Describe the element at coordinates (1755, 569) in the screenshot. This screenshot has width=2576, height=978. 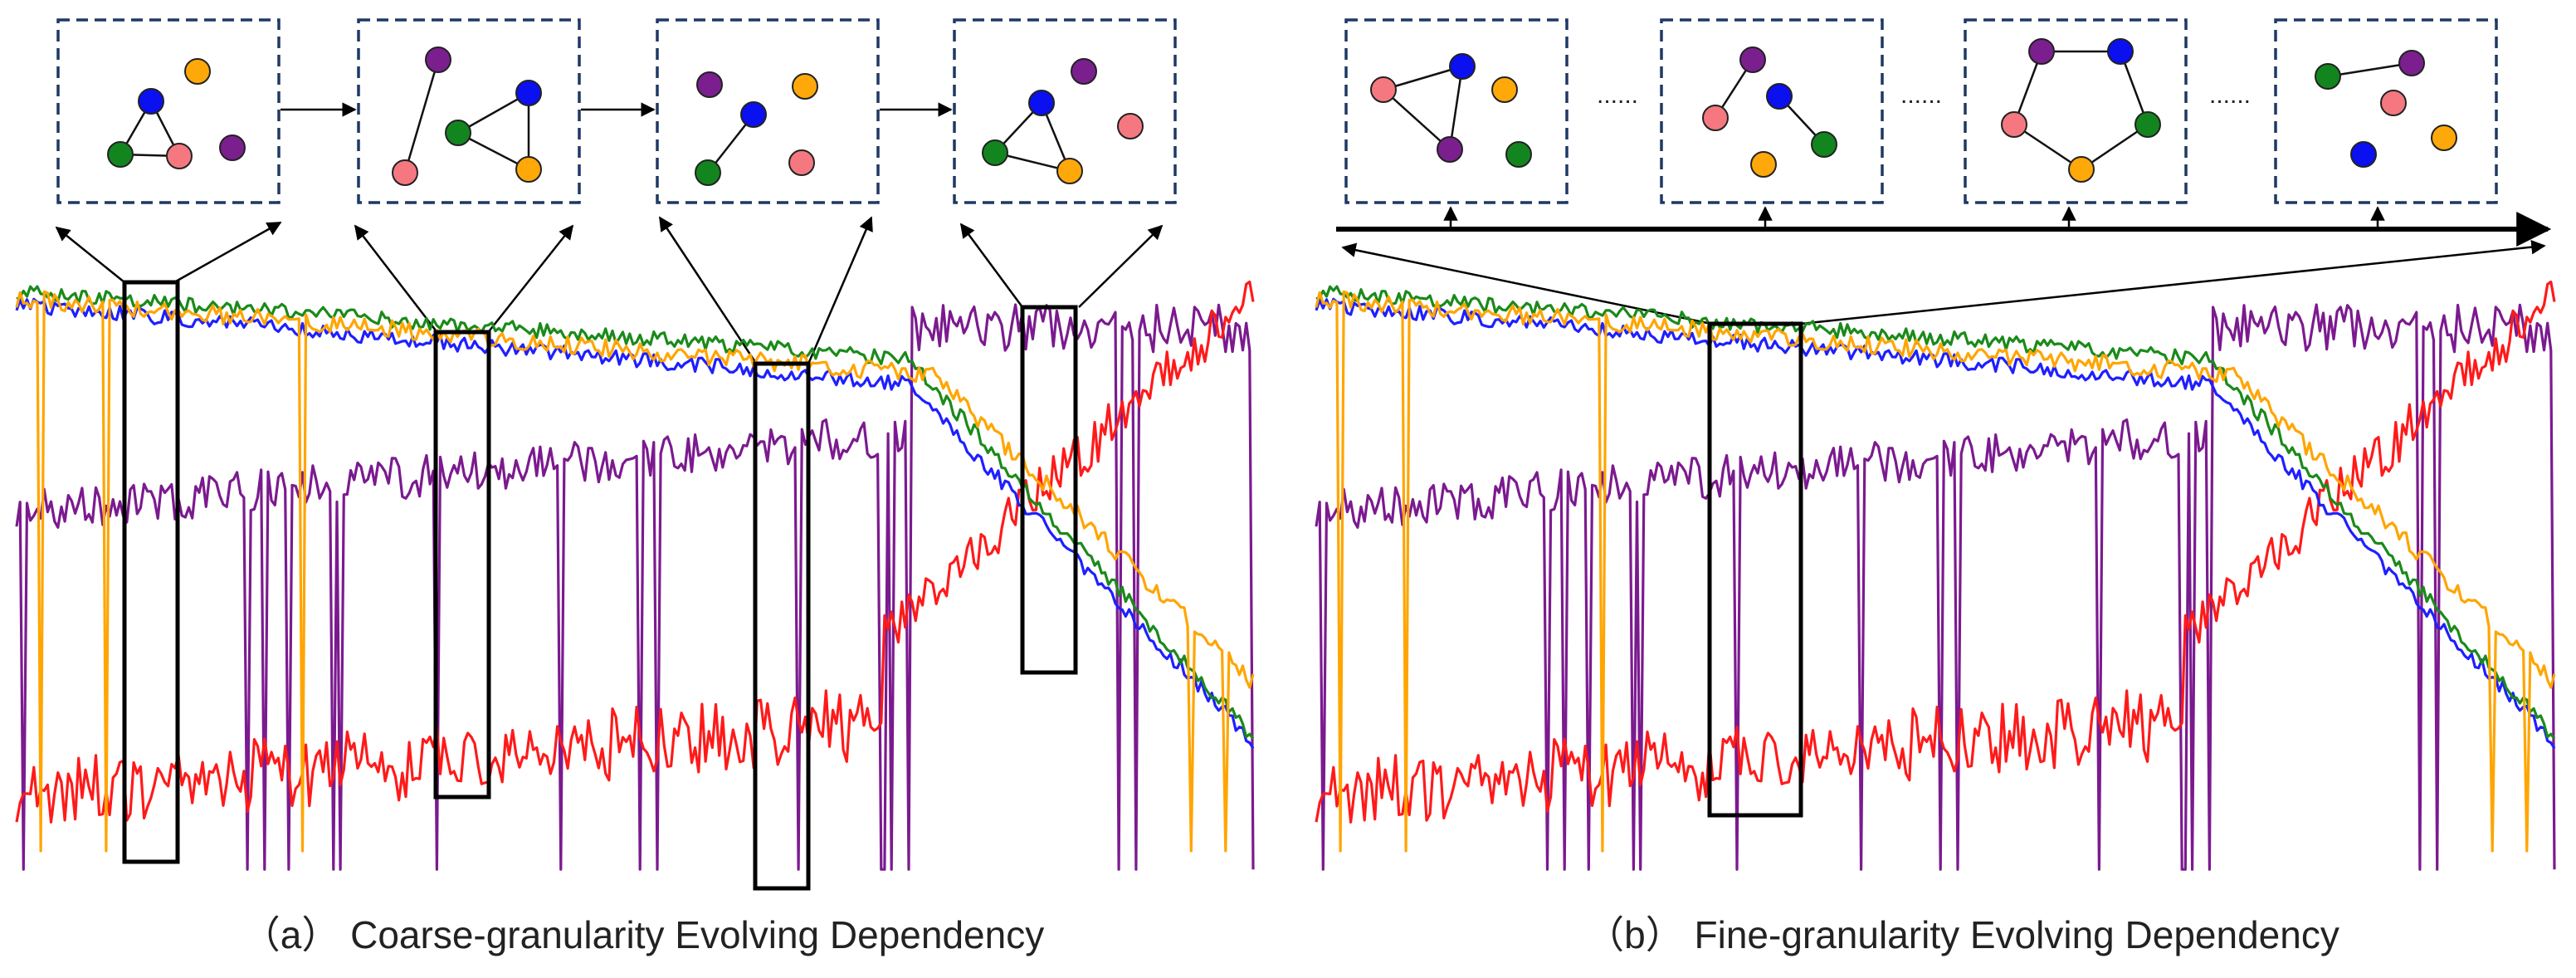
I see `fine-window` at that location.